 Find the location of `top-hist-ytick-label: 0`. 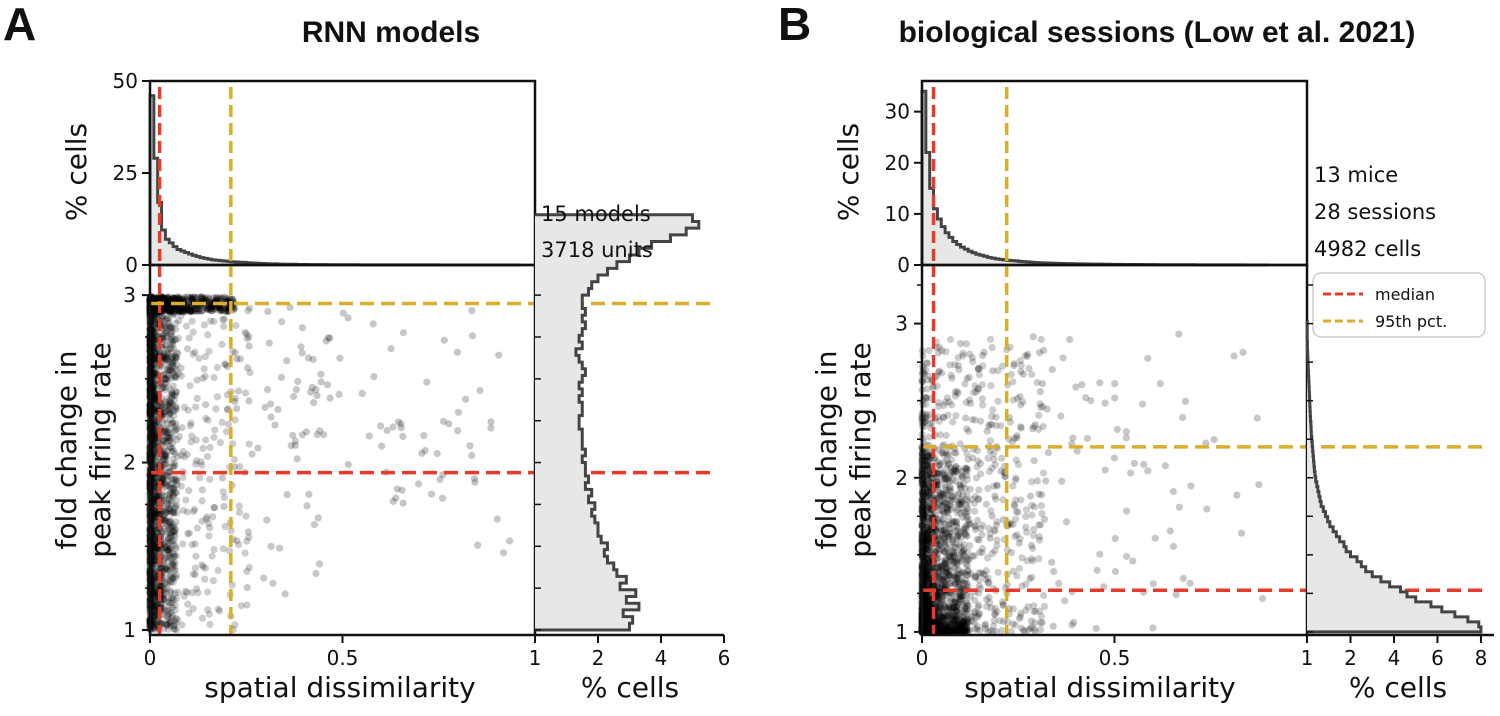

top-hist-ytick-label: 0 is located at coordinates (903, 265).